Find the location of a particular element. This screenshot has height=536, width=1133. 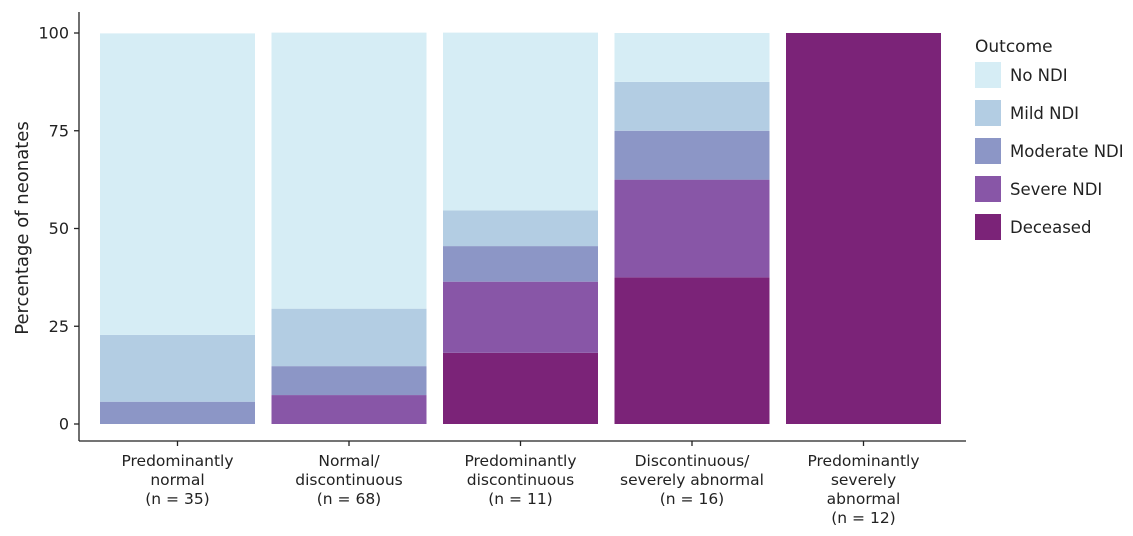

y-tick-label: 50 is located at coordinates (59, 228).